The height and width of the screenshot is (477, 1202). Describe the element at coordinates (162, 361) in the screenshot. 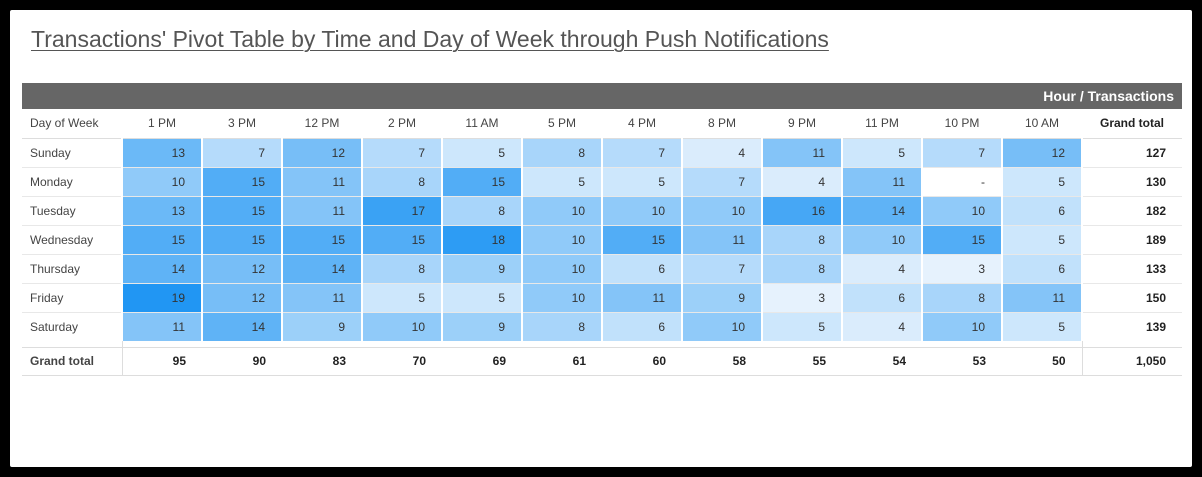

I see `column-grand-total: 95` at that location.